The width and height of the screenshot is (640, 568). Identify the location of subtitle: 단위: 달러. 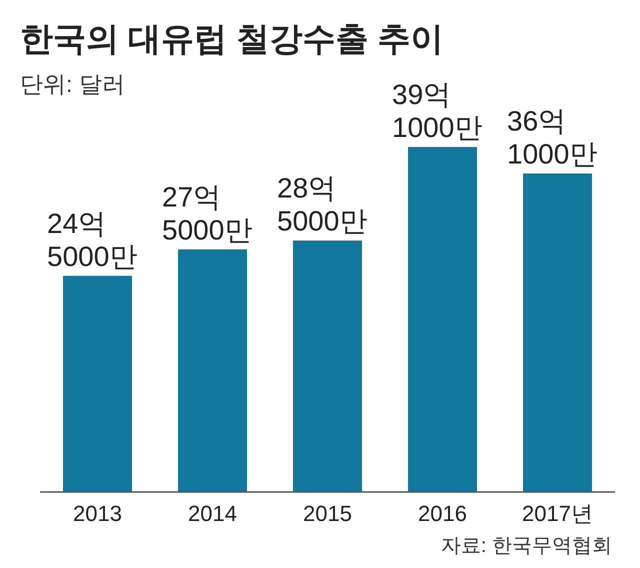
(72, 84).